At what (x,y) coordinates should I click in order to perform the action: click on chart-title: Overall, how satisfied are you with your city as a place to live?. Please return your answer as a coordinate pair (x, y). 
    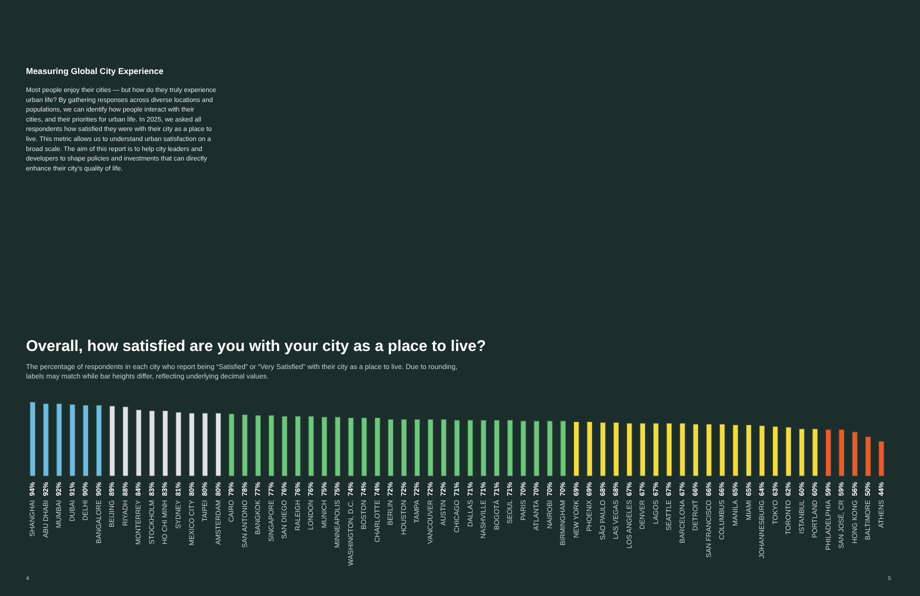
    Looking at the image, I should click on (256, 346).